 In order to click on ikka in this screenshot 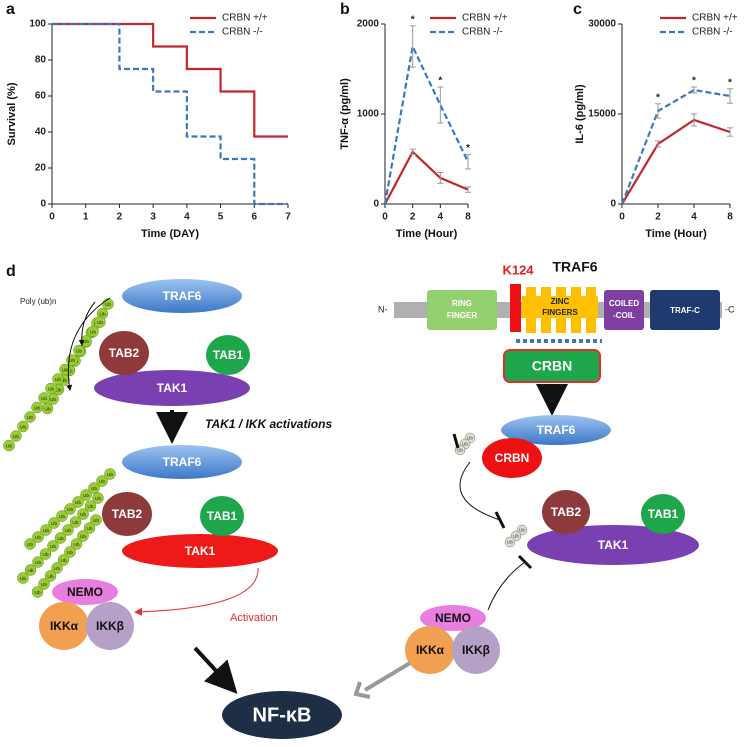, I will do `click(64, 626)`.